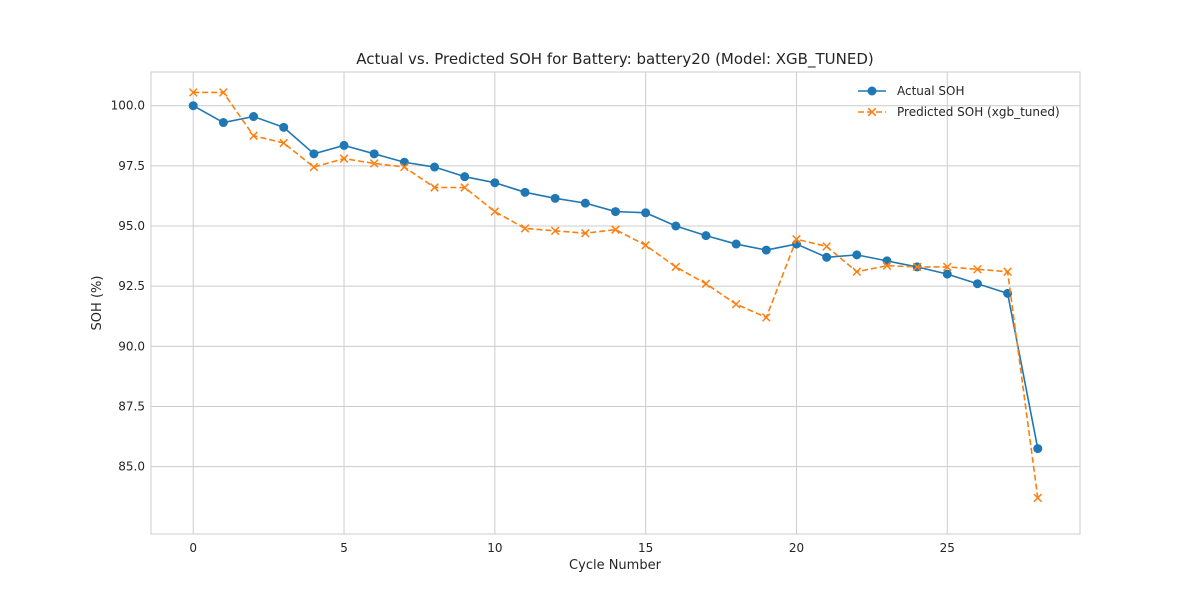 The height and width of the screenshot is (600, 1200). Describe the element at coordinates (131, 286) in the screenshot. I see `y-tick-label: 92.5` at that location.